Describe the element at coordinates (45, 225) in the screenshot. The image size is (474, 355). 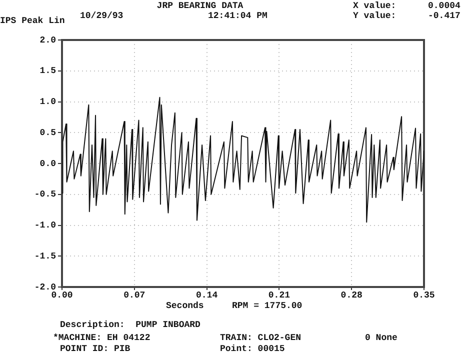
I see `y-tick-label: -1.0` at that location.